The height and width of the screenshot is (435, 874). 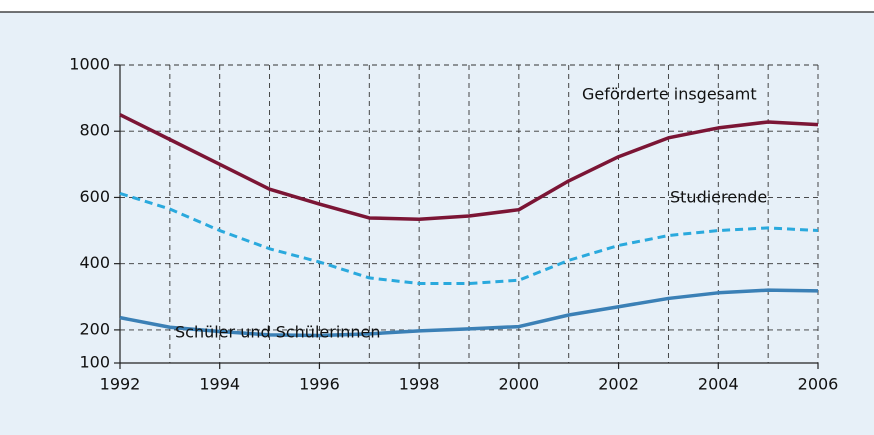 What do you see at coordinates (518, 384) in the screenshot?
I see `x-tick-label: 2000` at bounding box center [518, 384].